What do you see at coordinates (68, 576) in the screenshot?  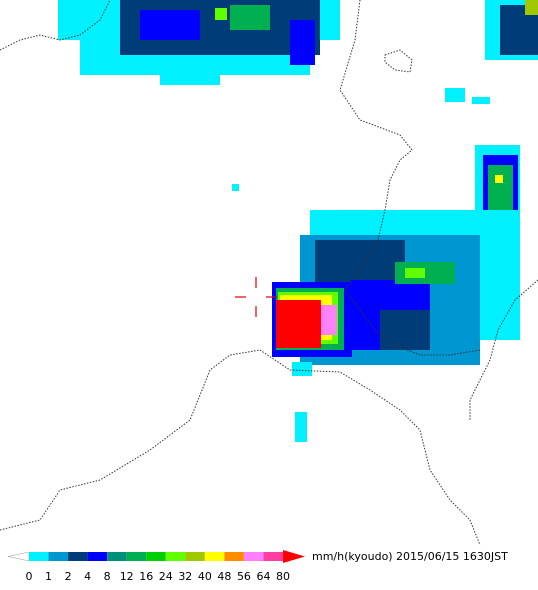 I see `legend-tick-label: 2` at bounding box center [68, 576].